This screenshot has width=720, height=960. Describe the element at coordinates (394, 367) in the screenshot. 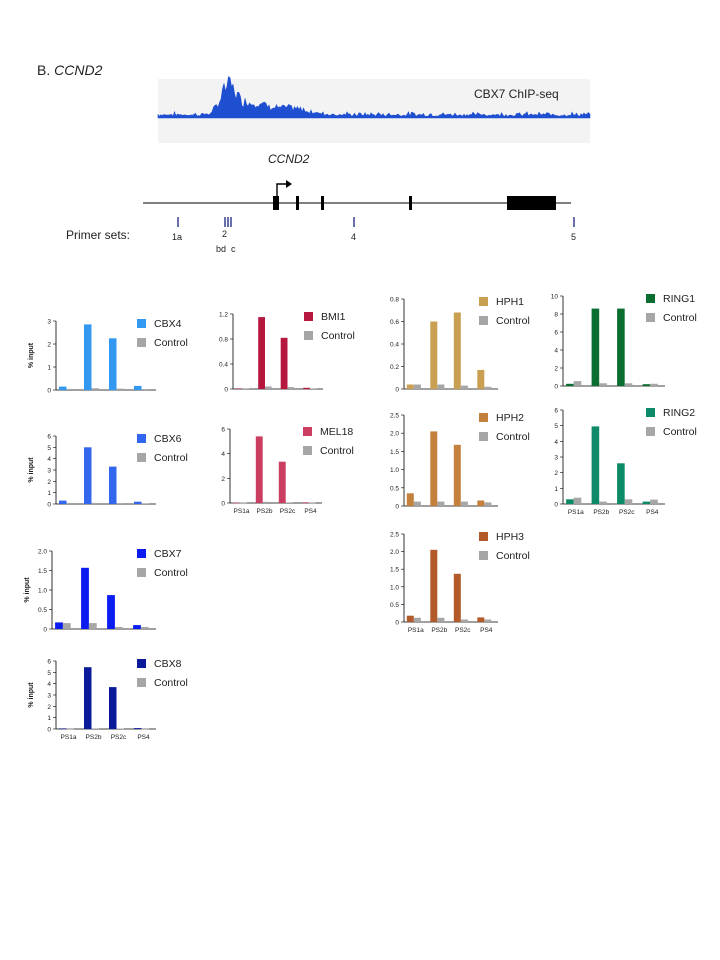

I see `hph1-y-tick-label: 0.2` at that location.